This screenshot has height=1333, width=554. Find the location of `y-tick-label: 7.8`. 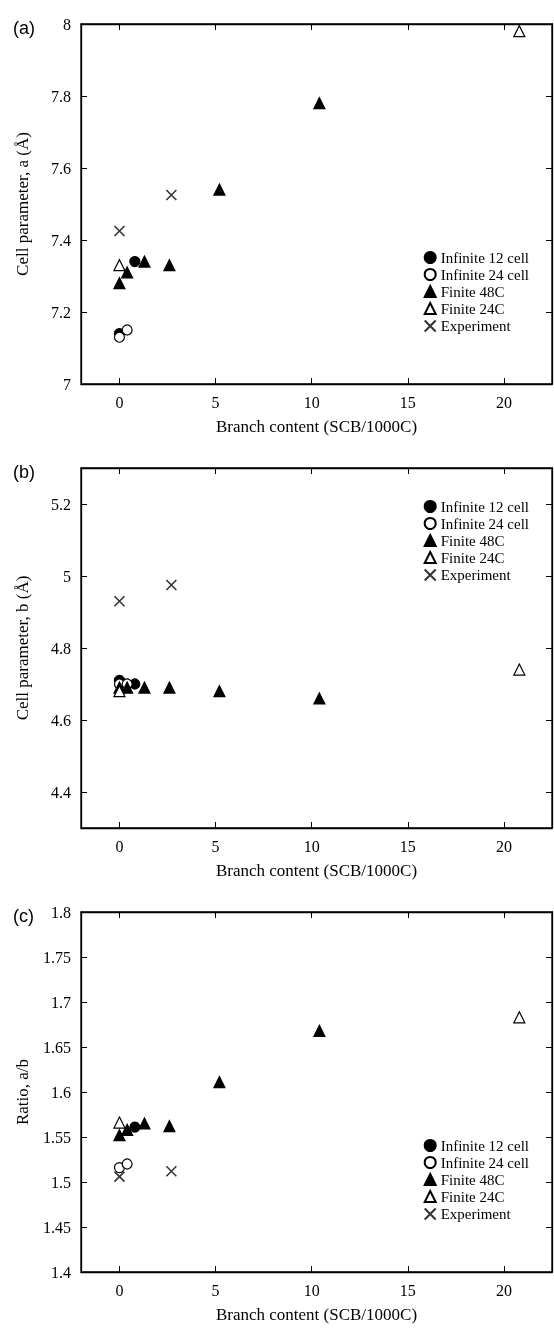

y-tick-label: 7.8 is located at coordinates (61, 96).